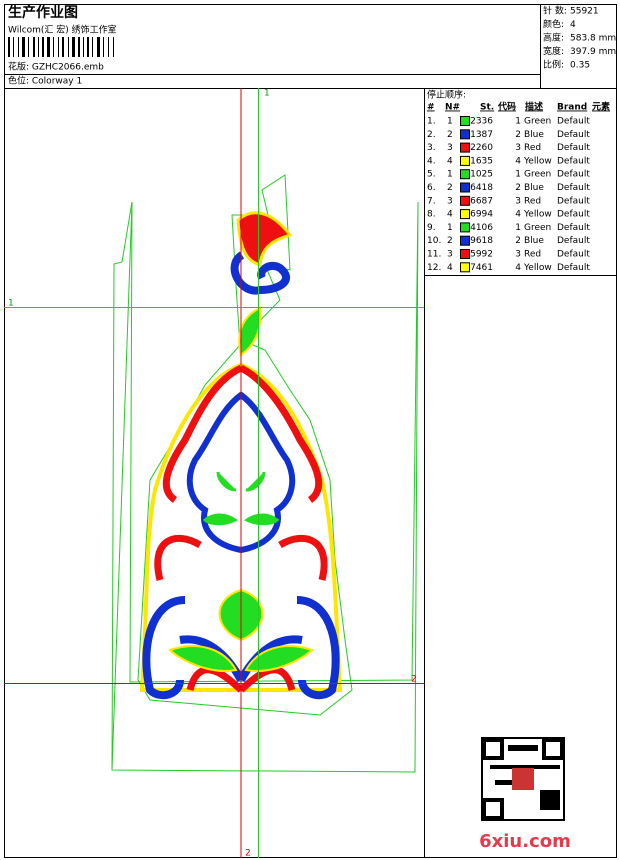 Image resolution: width=620 pixels, height=860 pixels. Describe the element at coordinates (264, 239) in the screenshot. I see `red-fill` at that location.